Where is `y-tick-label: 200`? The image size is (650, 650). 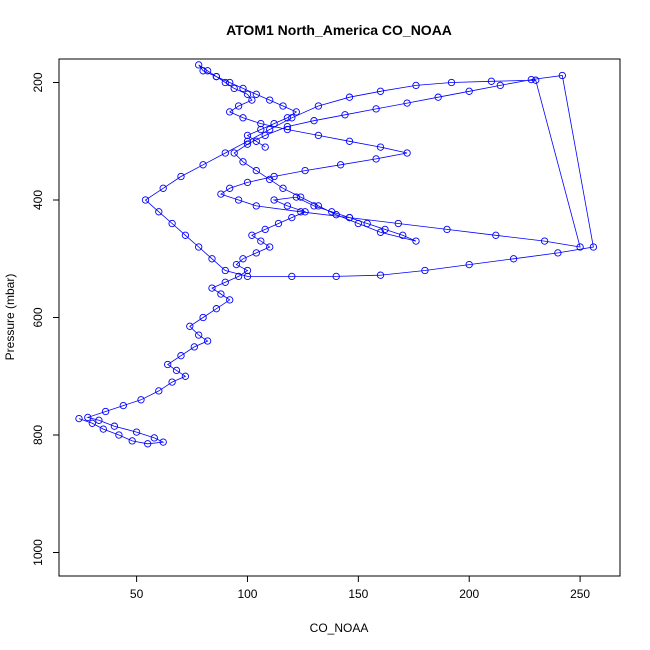
y-tick-label: 200 is located at coordinates (38, 82).